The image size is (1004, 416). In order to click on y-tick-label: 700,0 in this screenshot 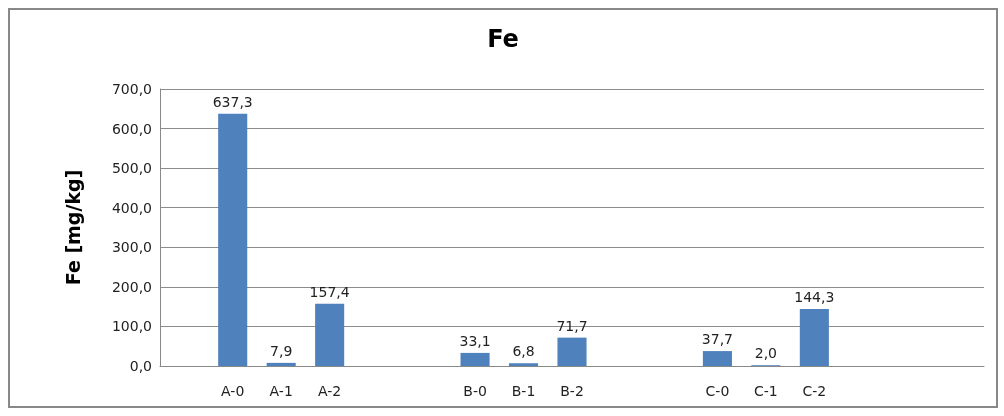, I will do `click(131, 89)`.